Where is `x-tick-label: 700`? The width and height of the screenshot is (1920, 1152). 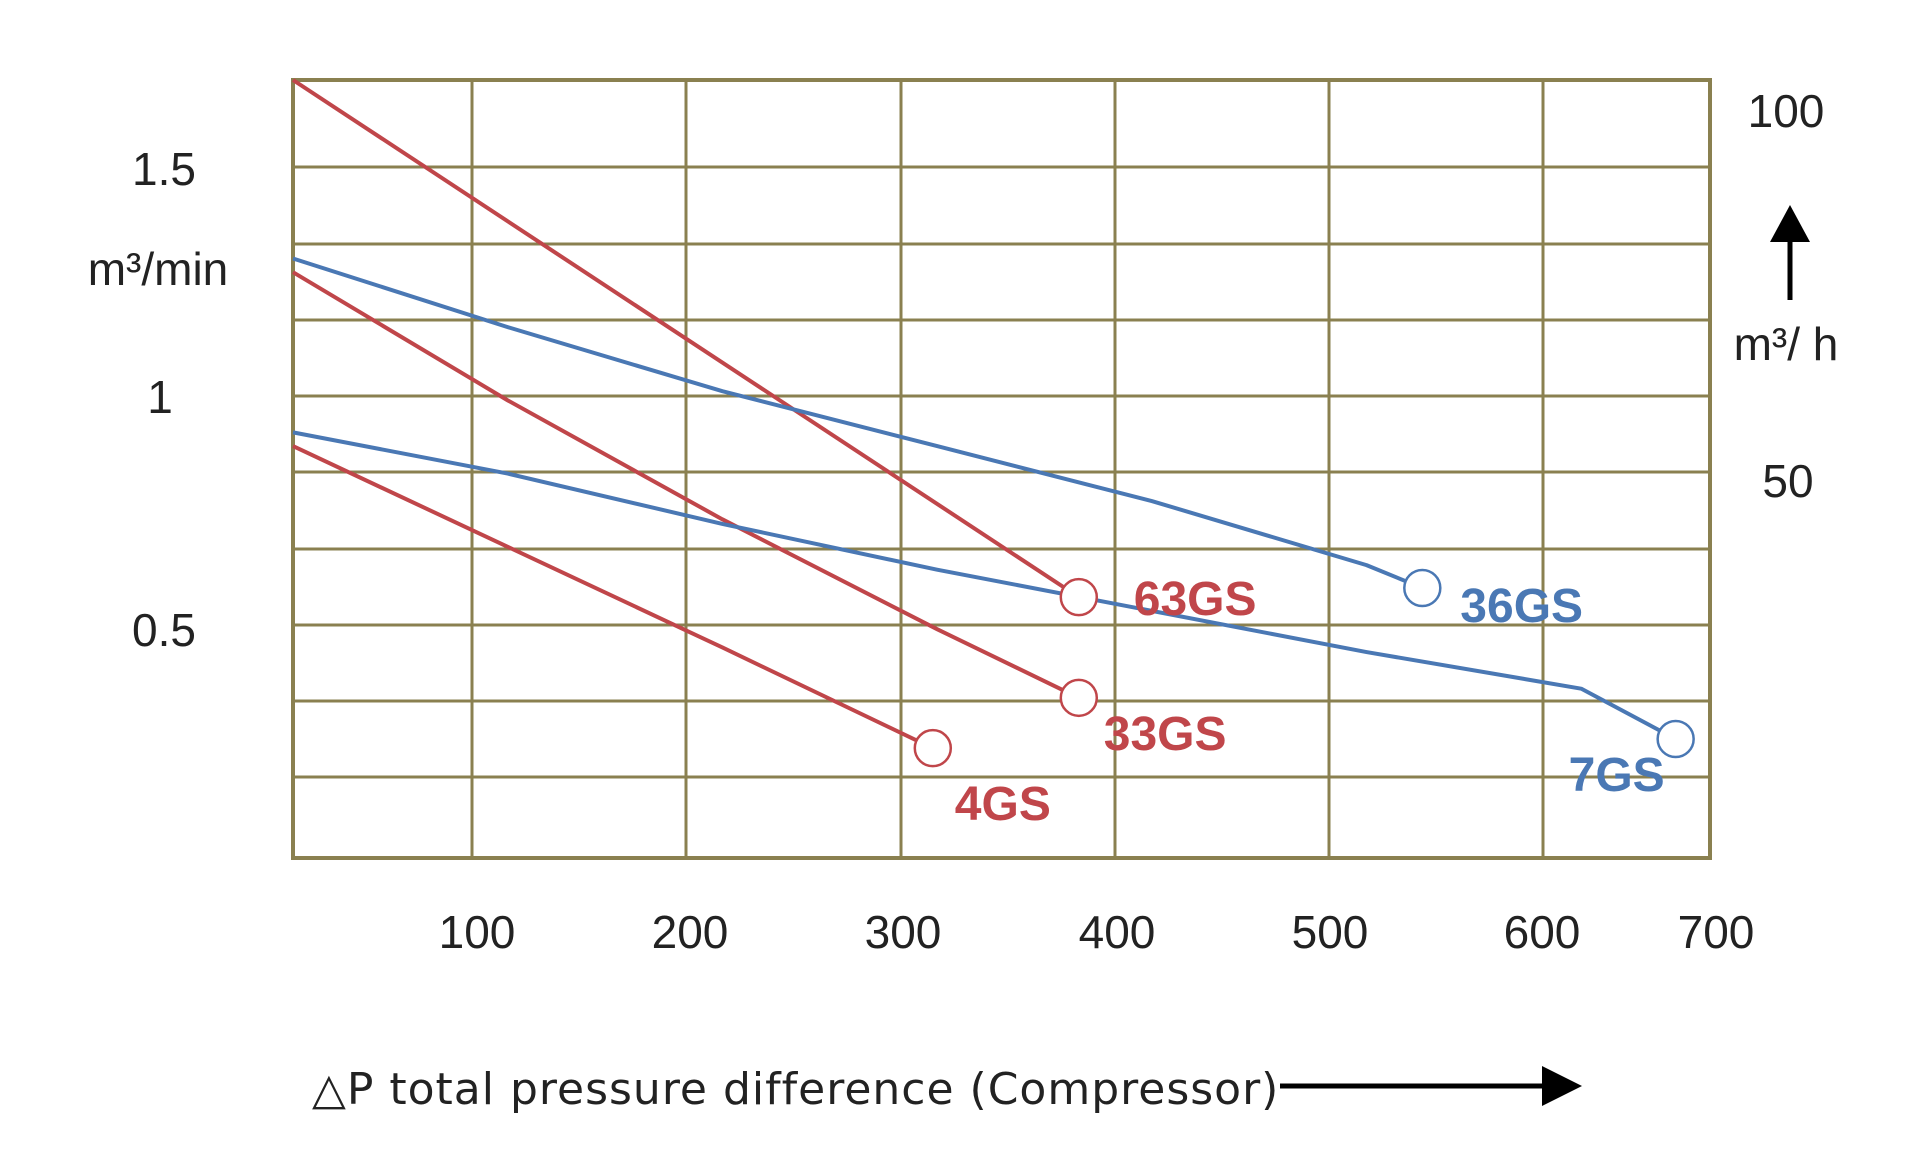
x-tick-label: 700 is located at coordinates (1716, 932).